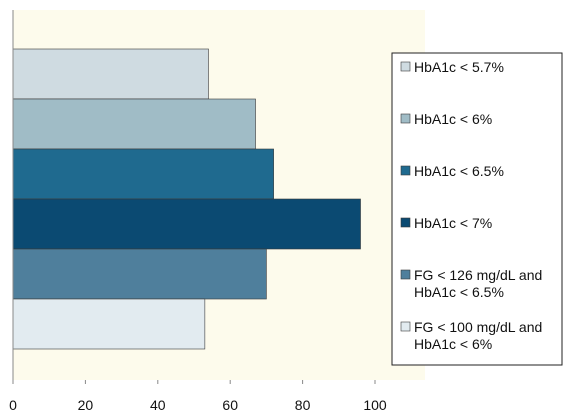  What do you see at coordinates (453, 344) in the screenshot?
I see `legend-label-6-line-2: HbA1c < 6%` at bounding box center [453, 344].